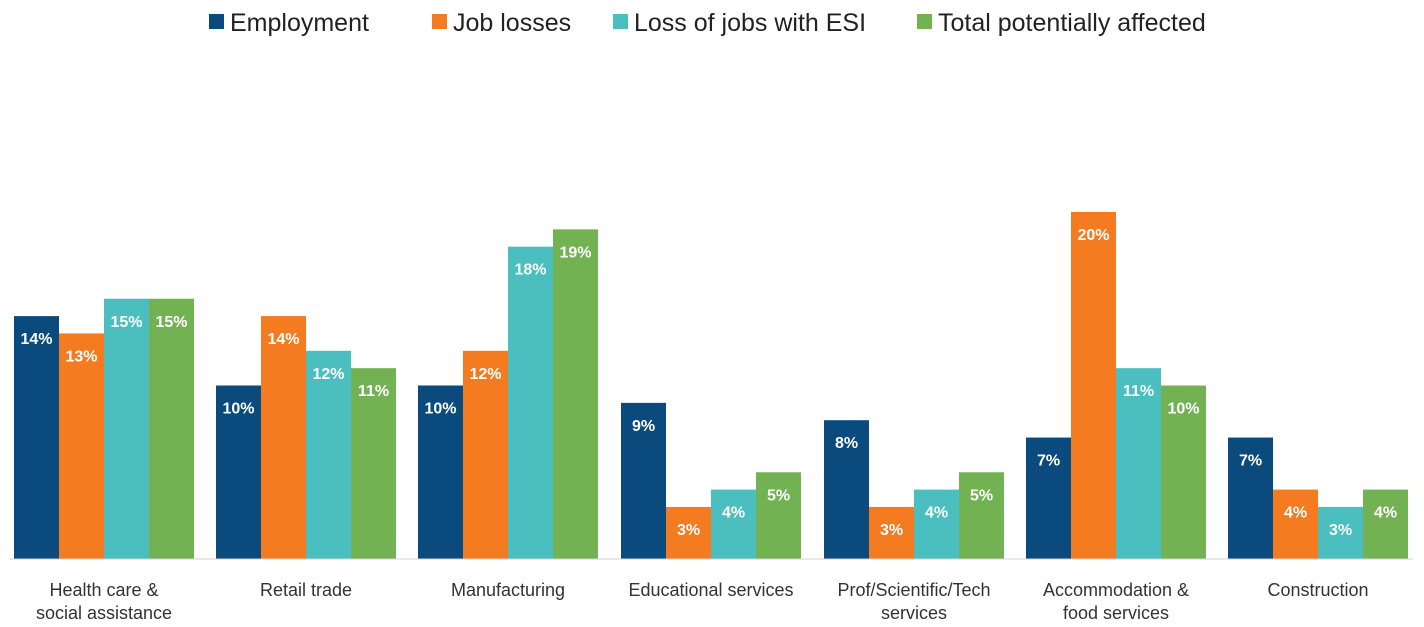 The height and width of the screenshot is (627, 1424). What do you see at coordinates (1093, 235) in the screenshot?
I see `bar-data-label: 20%` at bounding box center [1093, 235].